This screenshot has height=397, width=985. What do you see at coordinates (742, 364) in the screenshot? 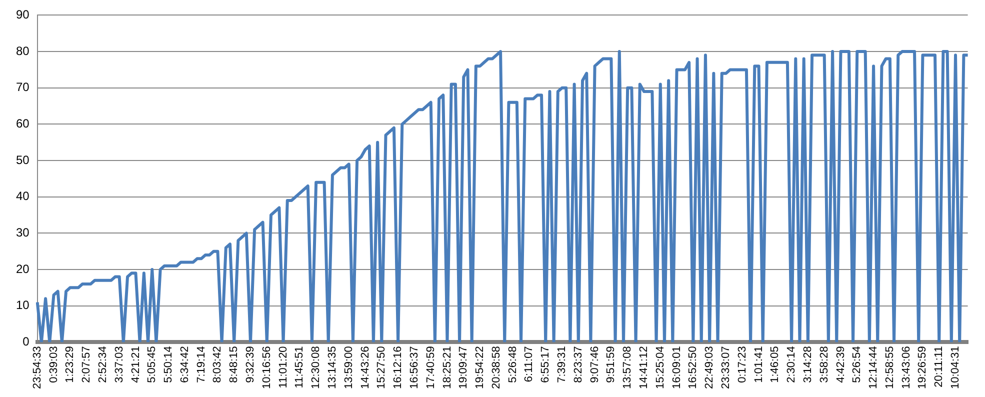
I see `x-tick-label: 0:17:23` at bounding box center [742, 364].